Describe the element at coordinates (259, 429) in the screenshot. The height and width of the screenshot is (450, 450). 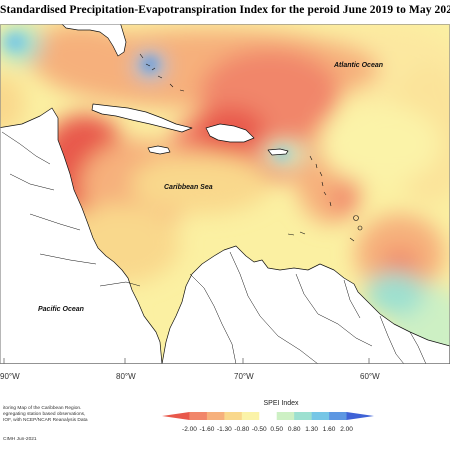
I see `legend-tick-label: -0.50` at that location.